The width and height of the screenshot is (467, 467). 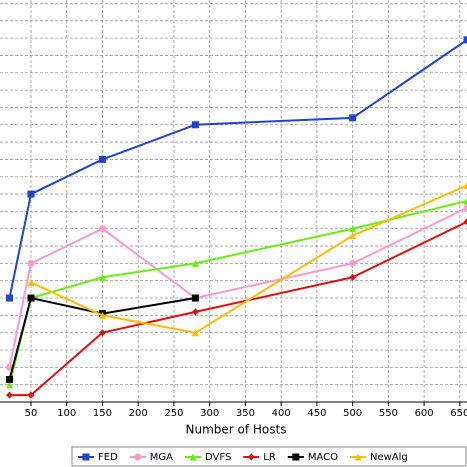 I want to click on x-tick-label: 50, so click(x=31, y=413).